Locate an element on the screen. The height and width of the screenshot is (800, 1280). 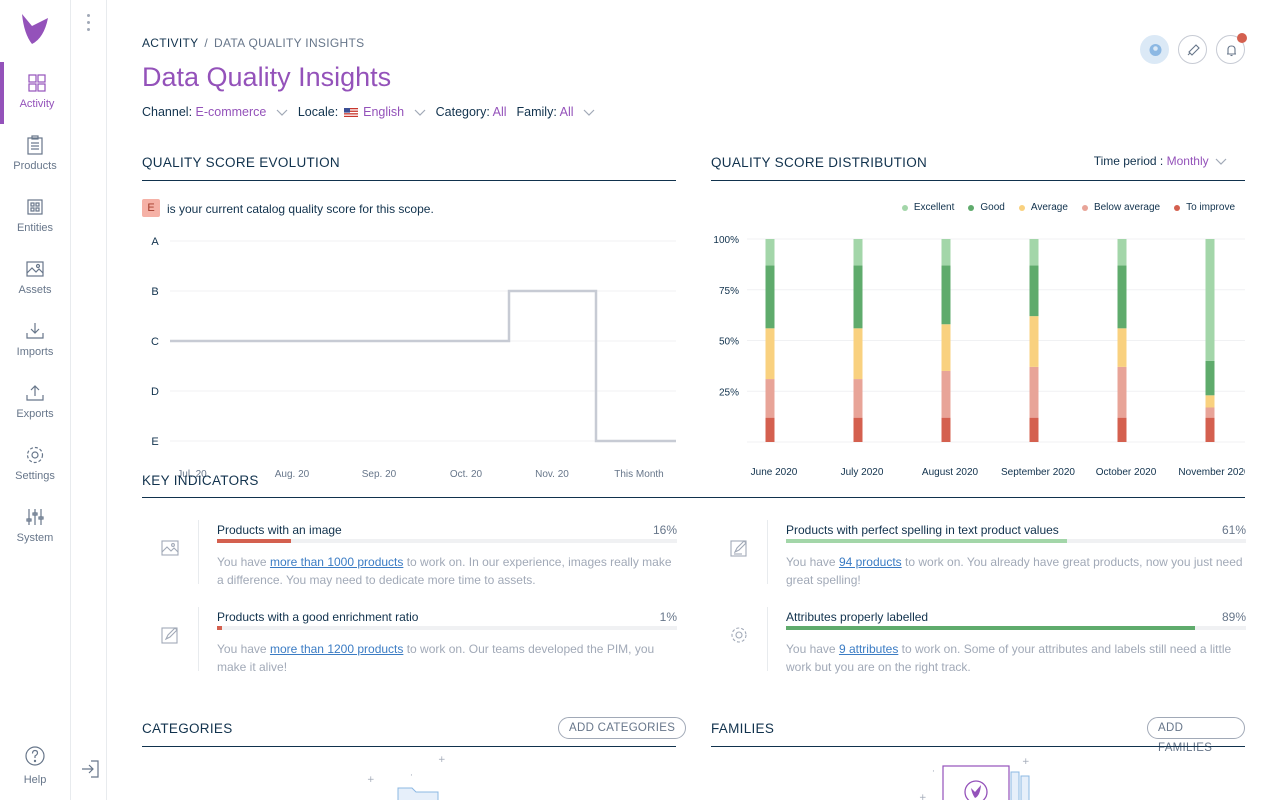
family-filter: Family: All is located at coordinates (556, 112).